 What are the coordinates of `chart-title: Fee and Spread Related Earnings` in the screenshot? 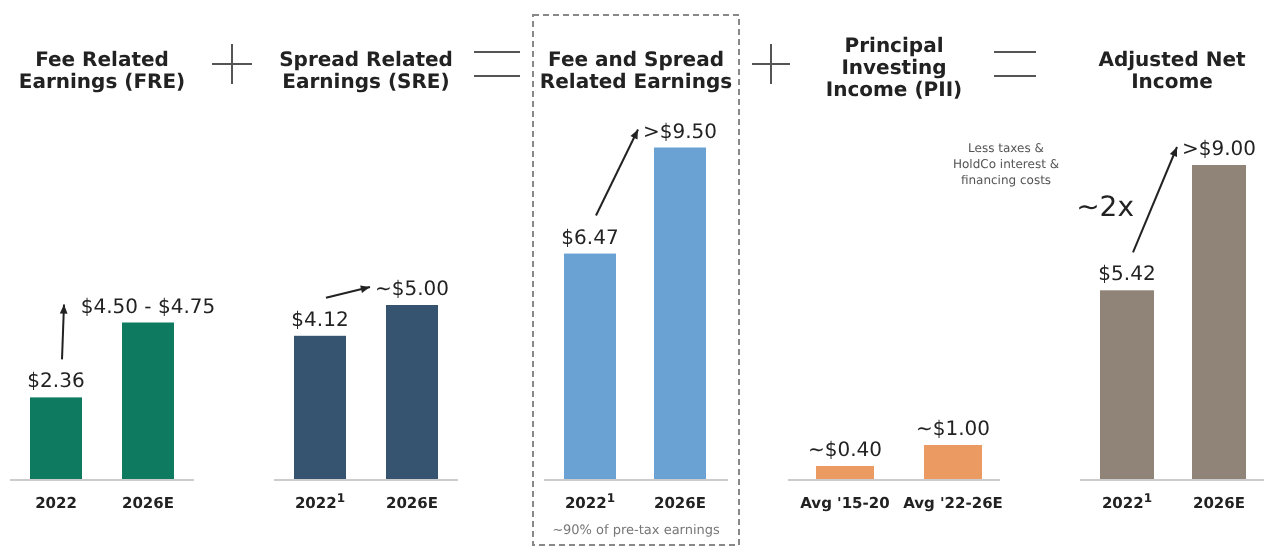 It's located at (636, 72).